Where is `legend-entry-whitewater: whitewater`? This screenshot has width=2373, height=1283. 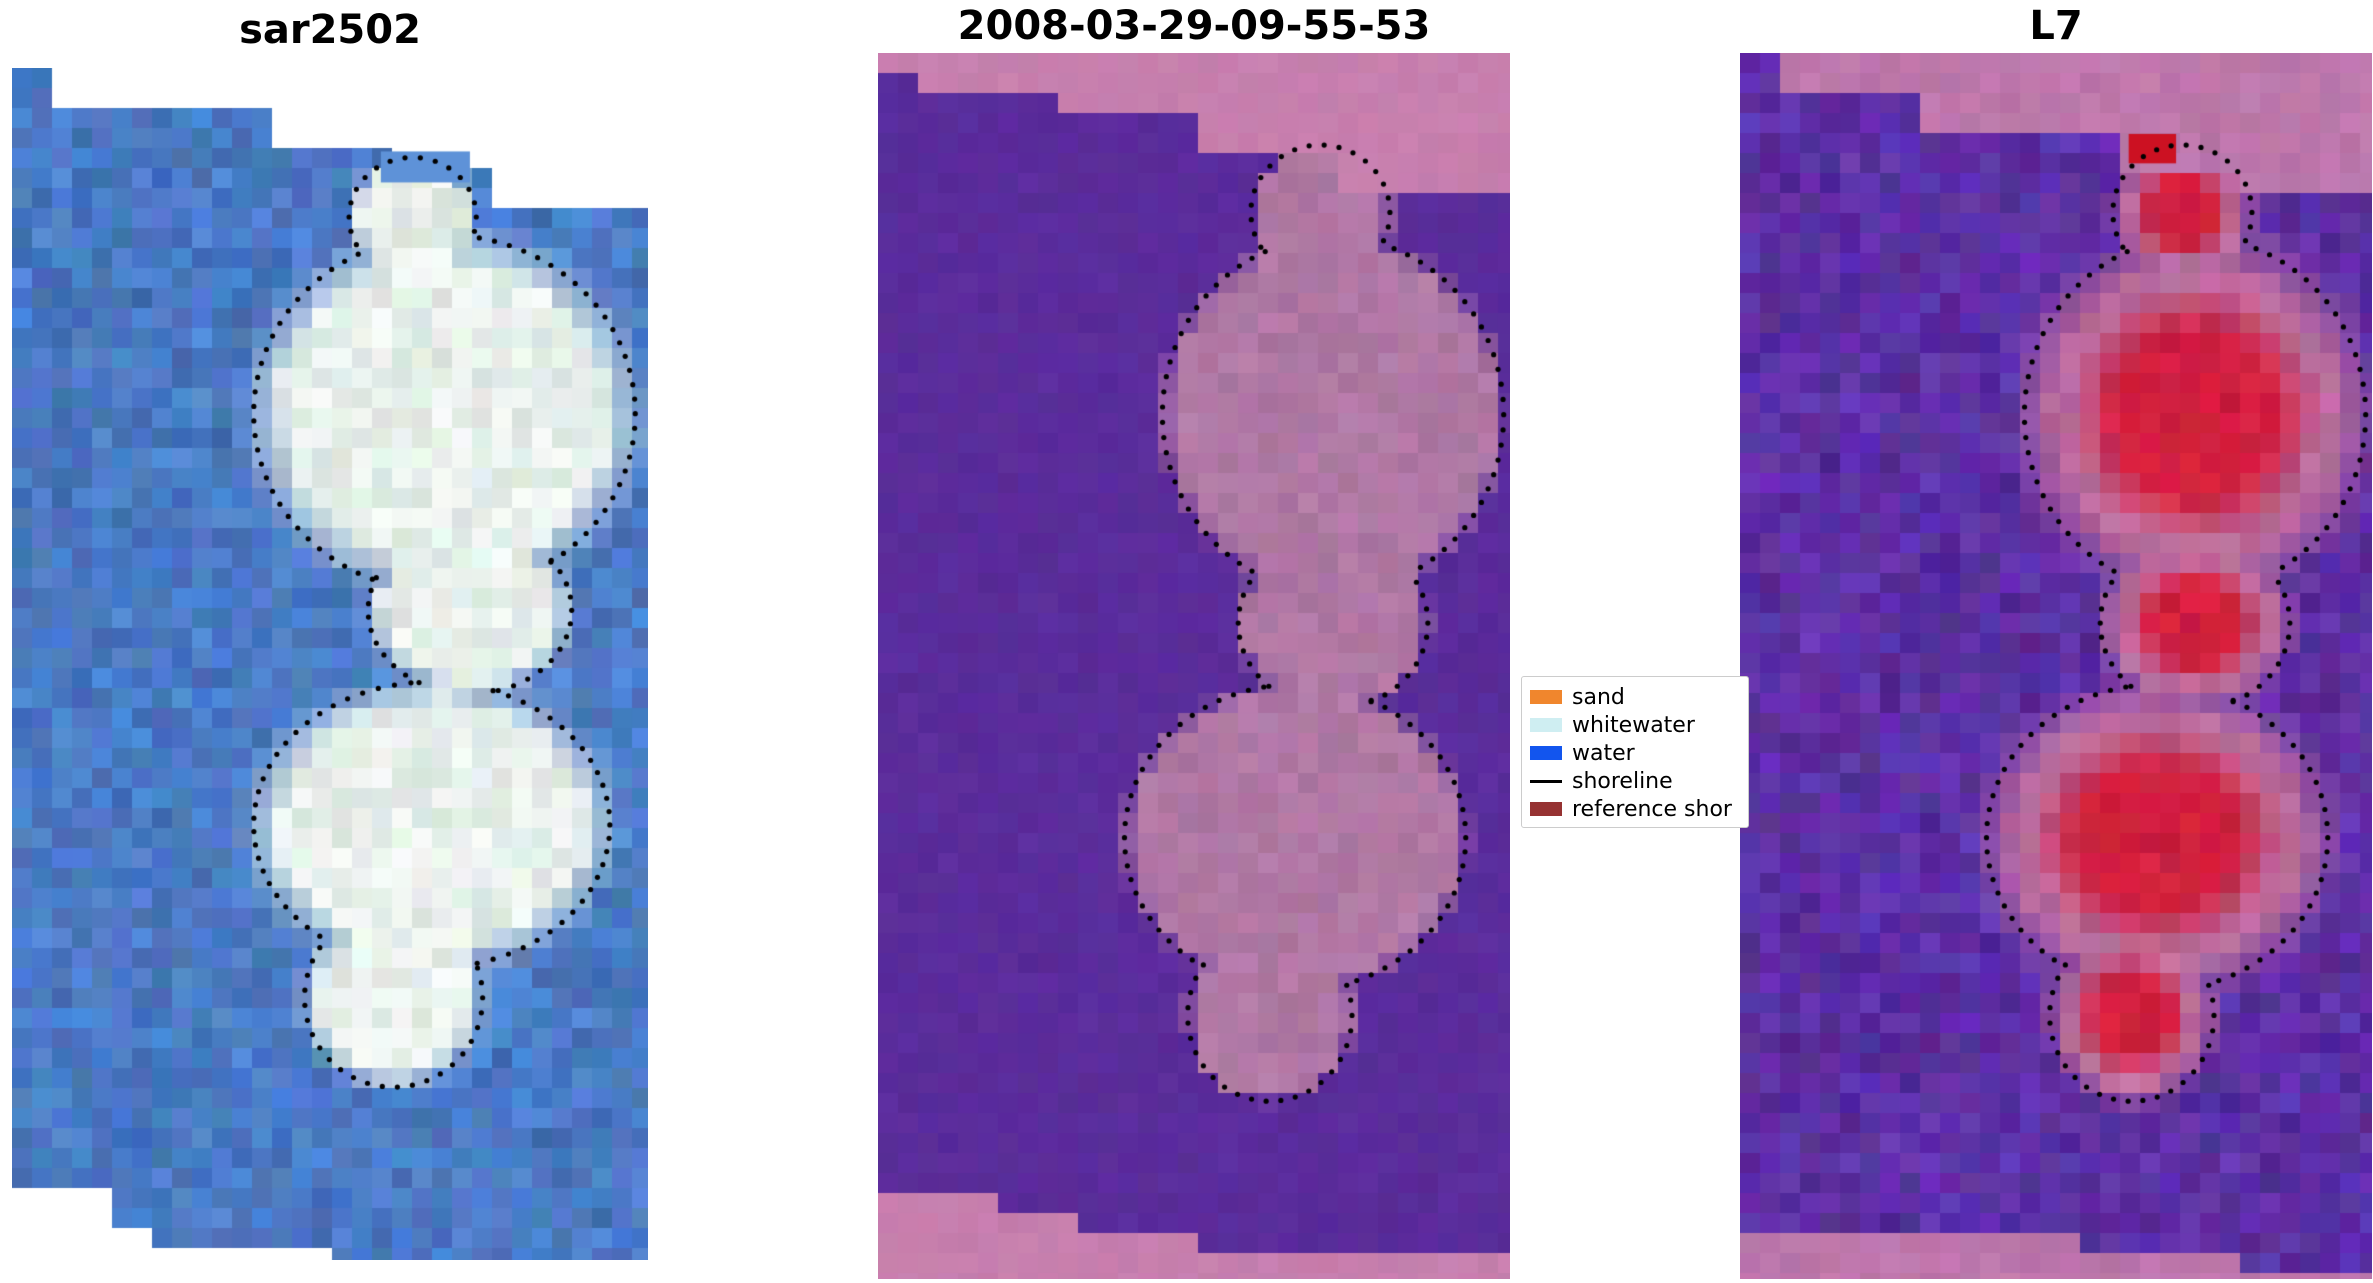 legend-entry-whitewater: whitewater is located at coordinates (1635, 725).